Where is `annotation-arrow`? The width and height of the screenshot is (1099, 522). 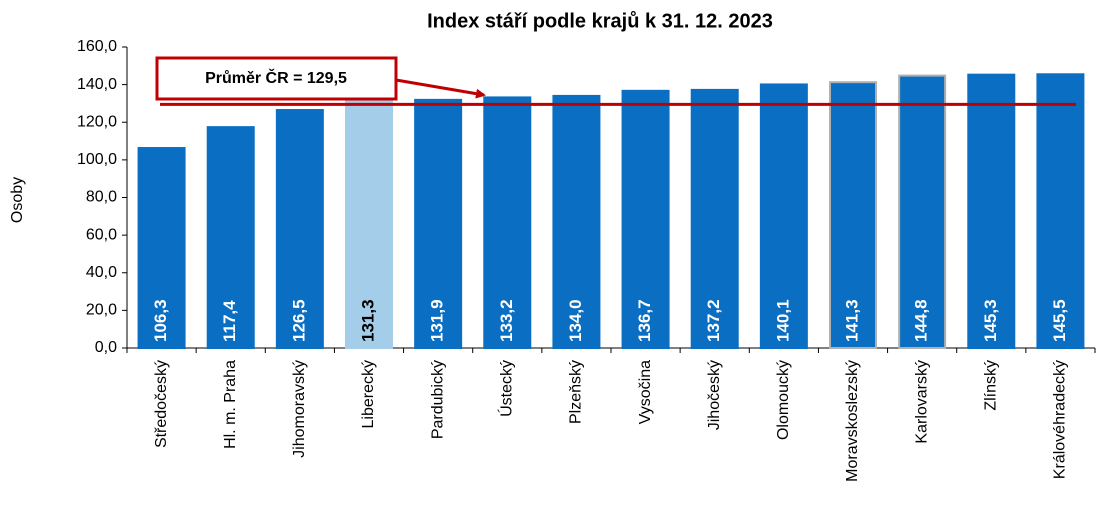
annotation-arrow is located at coordinates (440, 88).